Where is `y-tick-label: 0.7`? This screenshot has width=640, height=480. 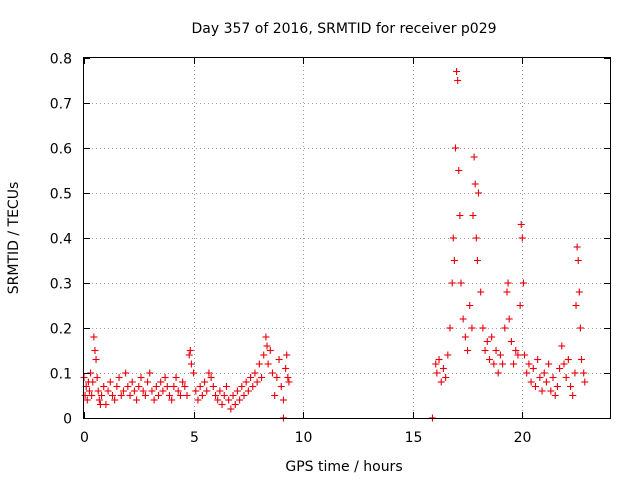
y-tick-label: 0.7 is located at coordinates (61, 105).